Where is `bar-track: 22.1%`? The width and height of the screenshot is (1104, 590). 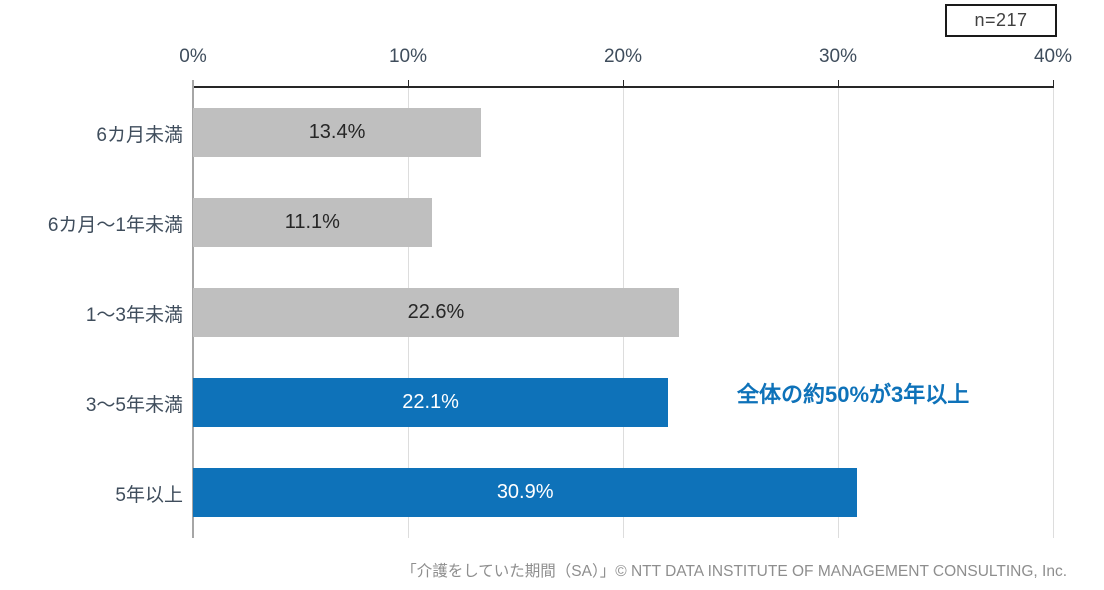
bar-track: 22.1% is located at coordinates (623, 402).